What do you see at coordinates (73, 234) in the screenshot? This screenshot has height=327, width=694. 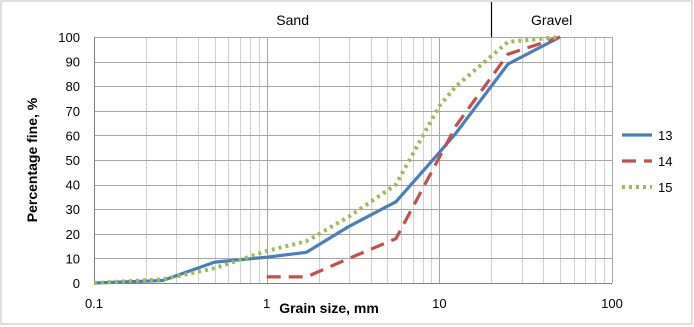 I see `y-tick-label: 20` at bounding box center [73, 234].